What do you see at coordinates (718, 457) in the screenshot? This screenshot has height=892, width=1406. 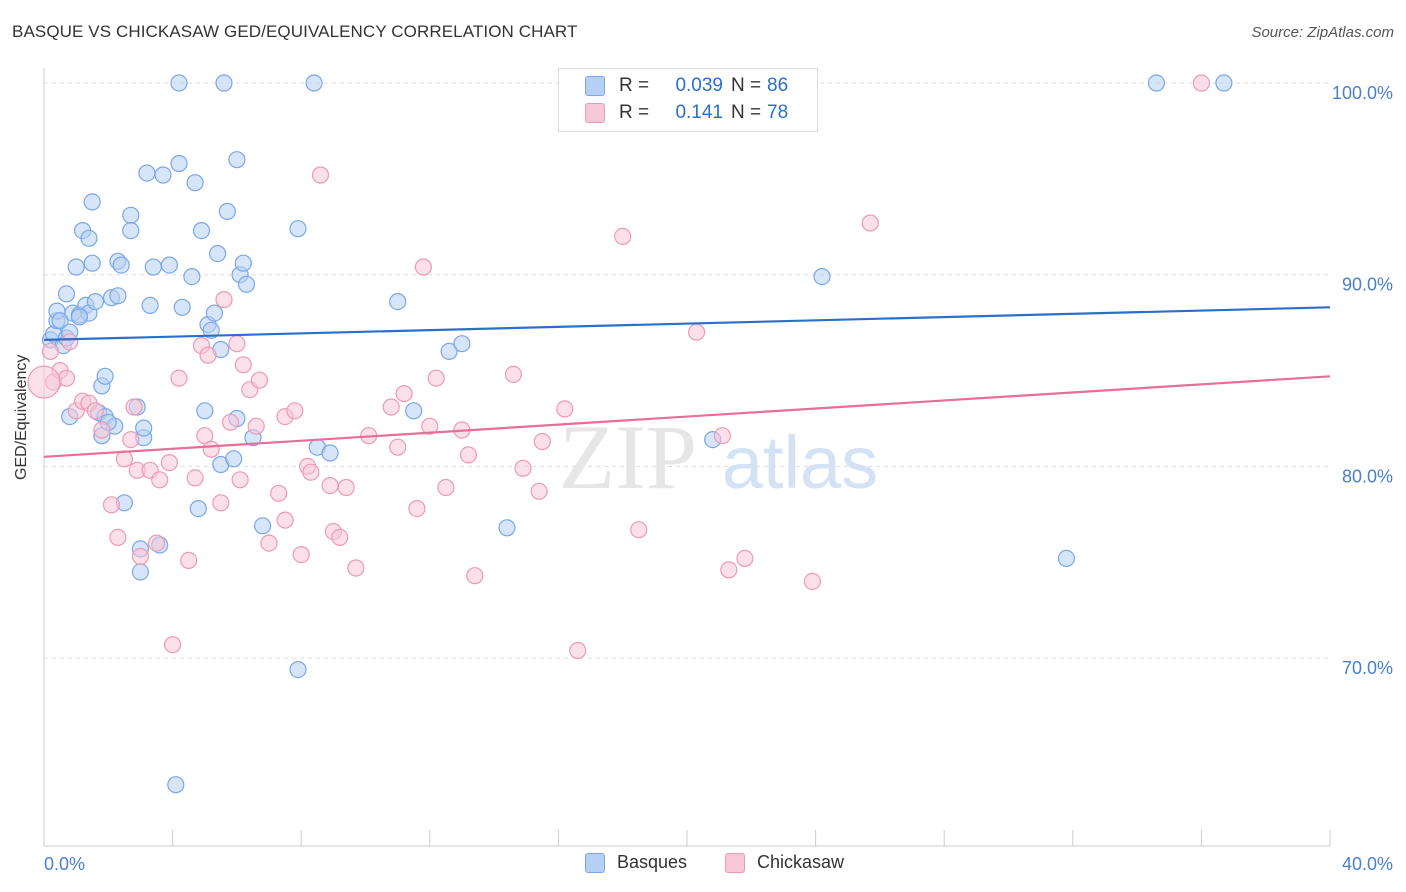 I see `watermark: ZIP atlas` at bounding box center [718, 457].